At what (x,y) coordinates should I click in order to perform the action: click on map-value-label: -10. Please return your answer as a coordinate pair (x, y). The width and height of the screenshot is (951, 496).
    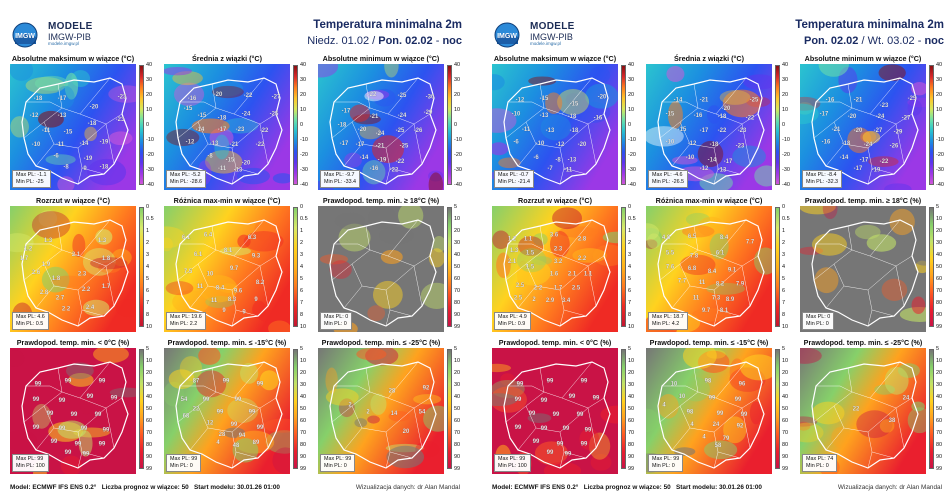
    Looking at the image, I should click on (670, 142).